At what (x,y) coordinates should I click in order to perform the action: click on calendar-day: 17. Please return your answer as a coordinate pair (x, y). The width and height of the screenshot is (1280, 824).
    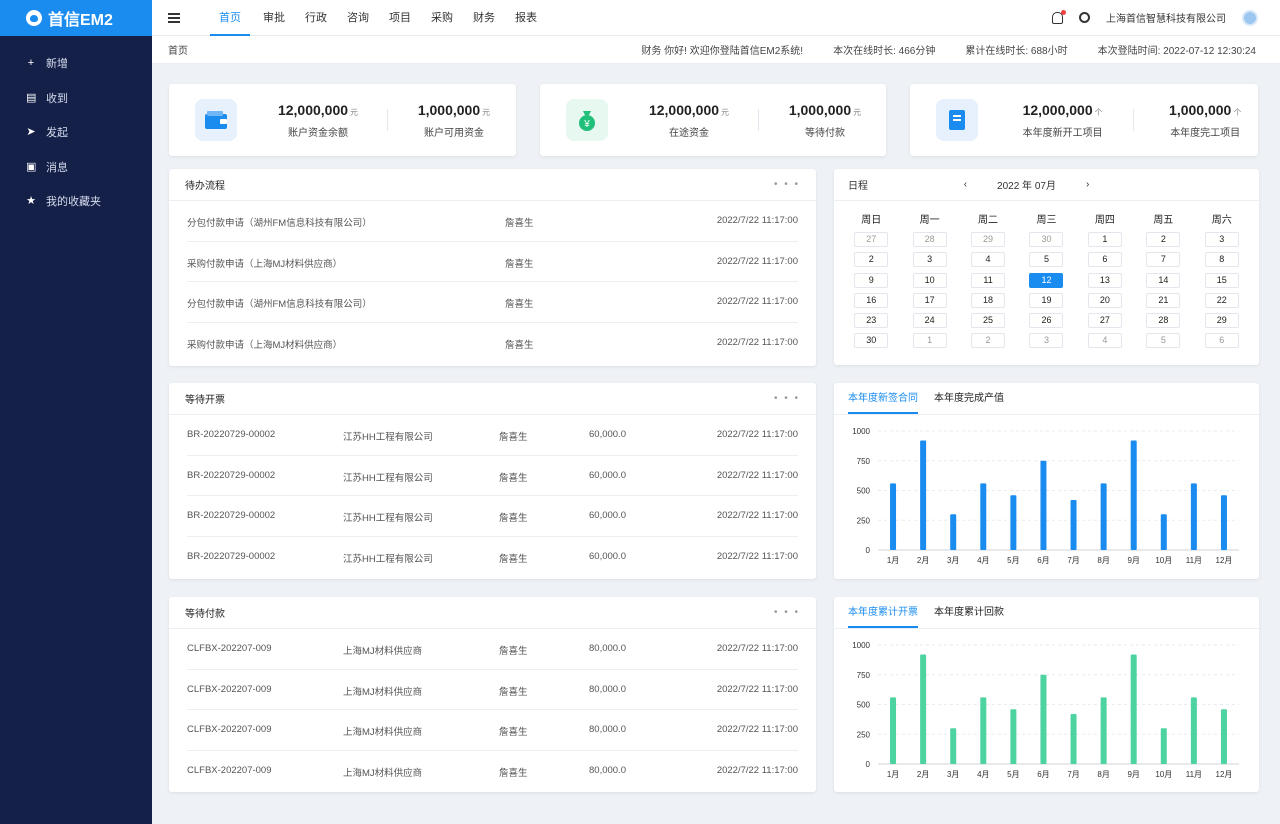
    Looking at the image, I should click on (929, 300).